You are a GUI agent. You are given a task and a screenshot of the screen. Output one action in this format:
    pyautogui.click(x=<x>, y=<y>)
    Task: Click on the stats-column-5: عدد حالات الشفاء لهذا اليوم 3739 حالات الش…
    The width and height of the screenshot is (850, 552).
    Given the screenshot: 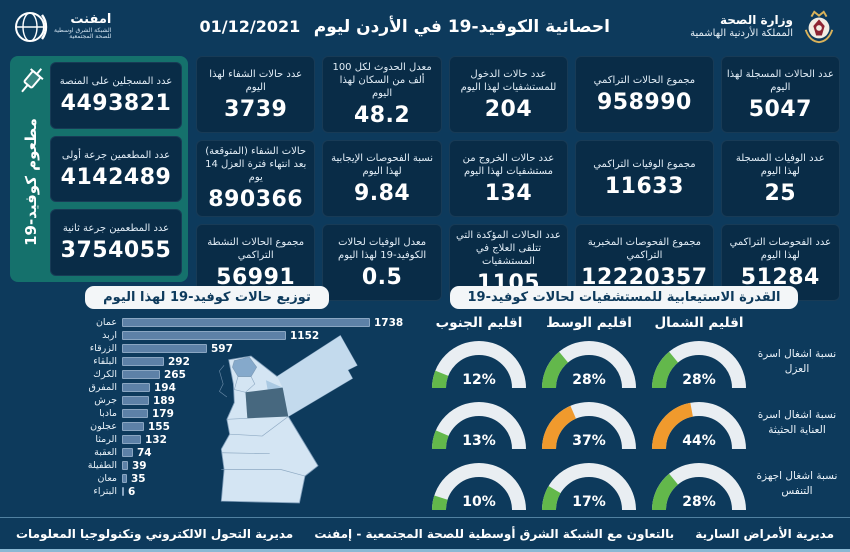 What is the action you would take?
    pyautogui.click(x=256, y=178)
    